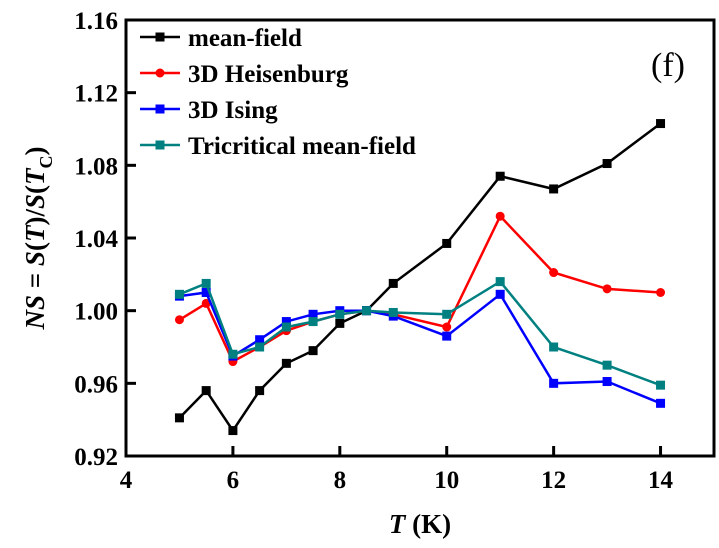 This screenshot has height=548, width=719. I want to click on legend-label: Tricritical mean-field, so click(302, 146).